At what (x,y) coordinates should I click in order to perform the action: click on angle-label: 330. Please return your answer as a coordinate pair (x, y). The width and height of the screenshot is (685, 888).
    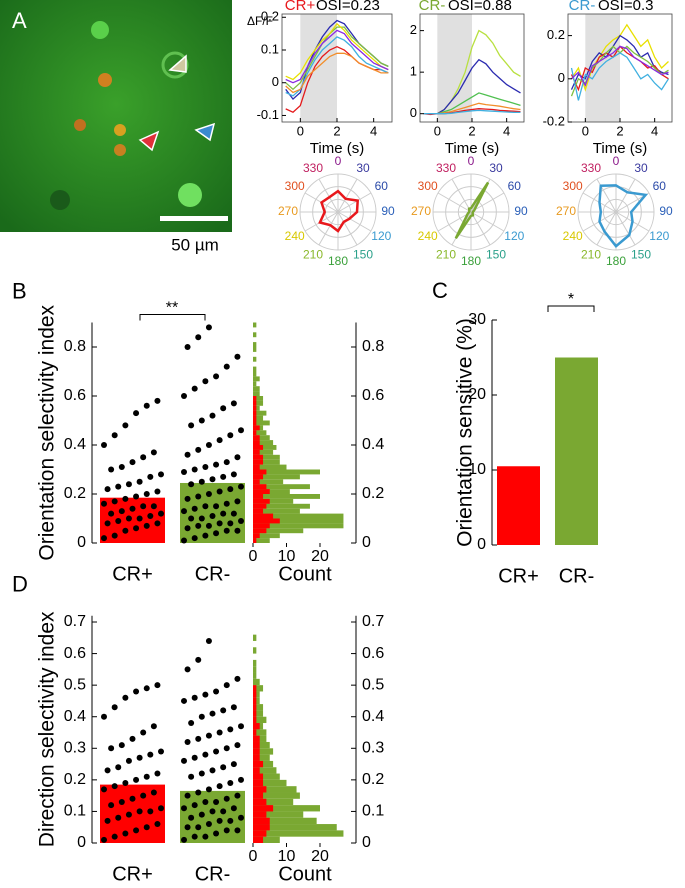
    Looking at the image, I should click on (313, 168).